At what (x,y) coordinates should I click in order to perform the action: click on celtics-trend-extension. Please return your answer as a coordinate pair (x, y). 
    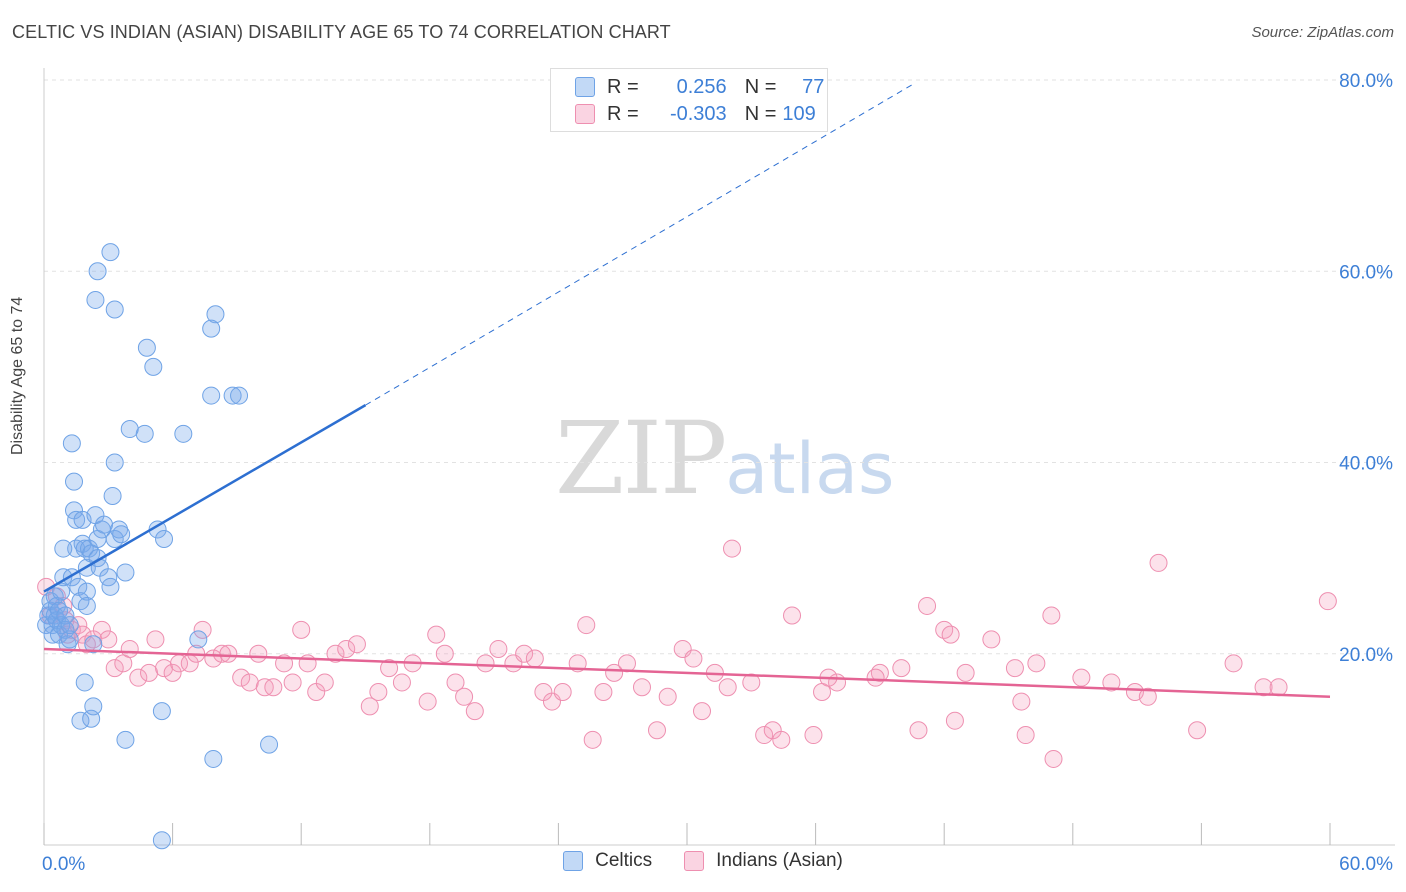
    Looking at the image, I should click on (639, 245).